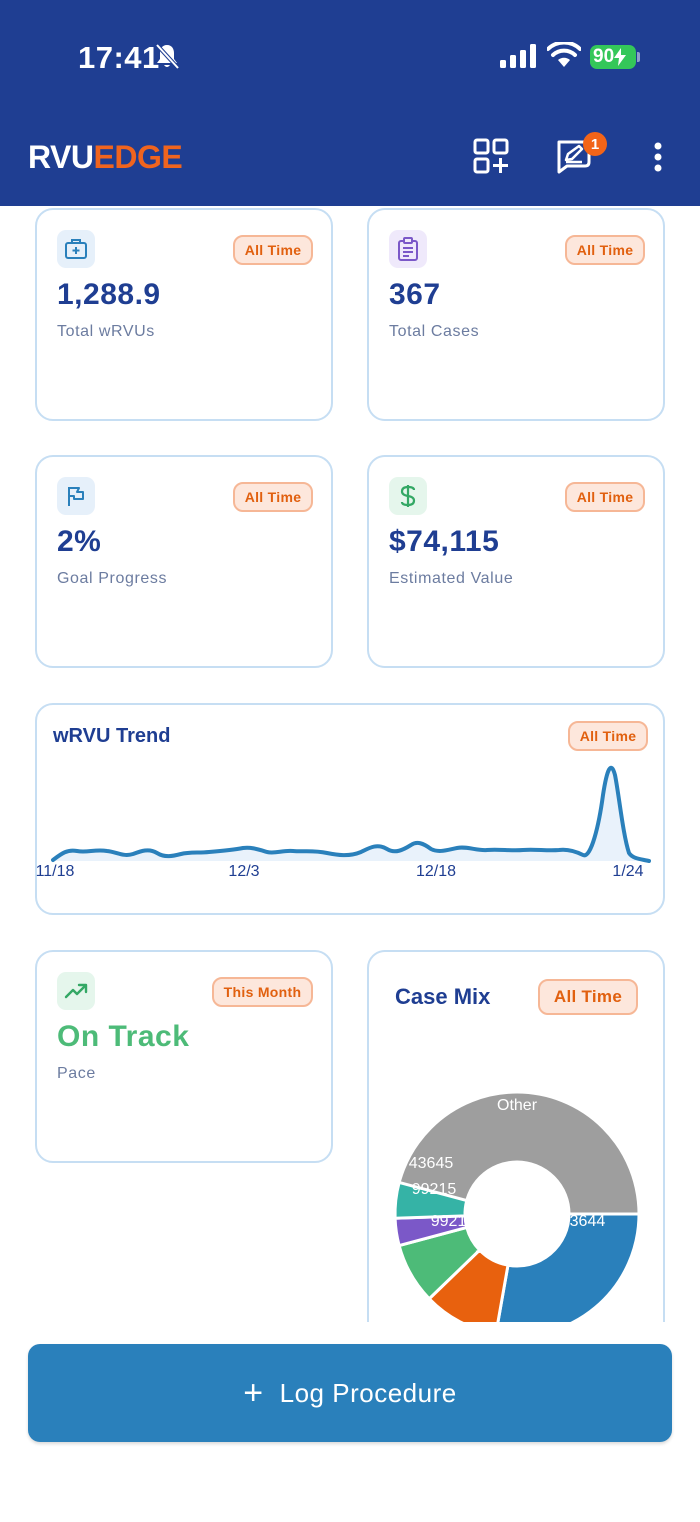 The width and height of the screenshot is (700, 1522). What do you see at coordinates (244, 871) in the screenshot?
I see `x-tick-label: 12/3` at bounding box center [244, 871].